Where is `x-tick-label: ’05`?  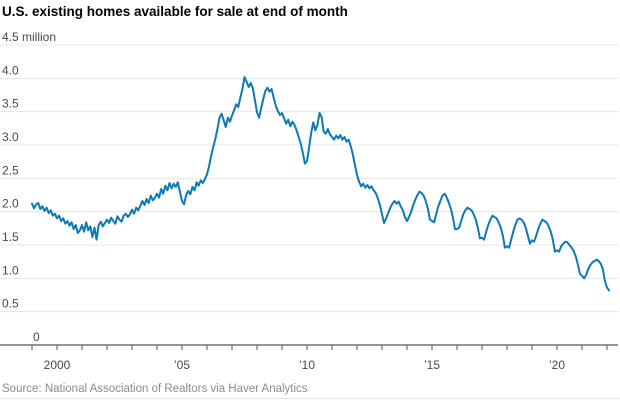
x-tick-label: ’05 is located at coordinates (182, 365).